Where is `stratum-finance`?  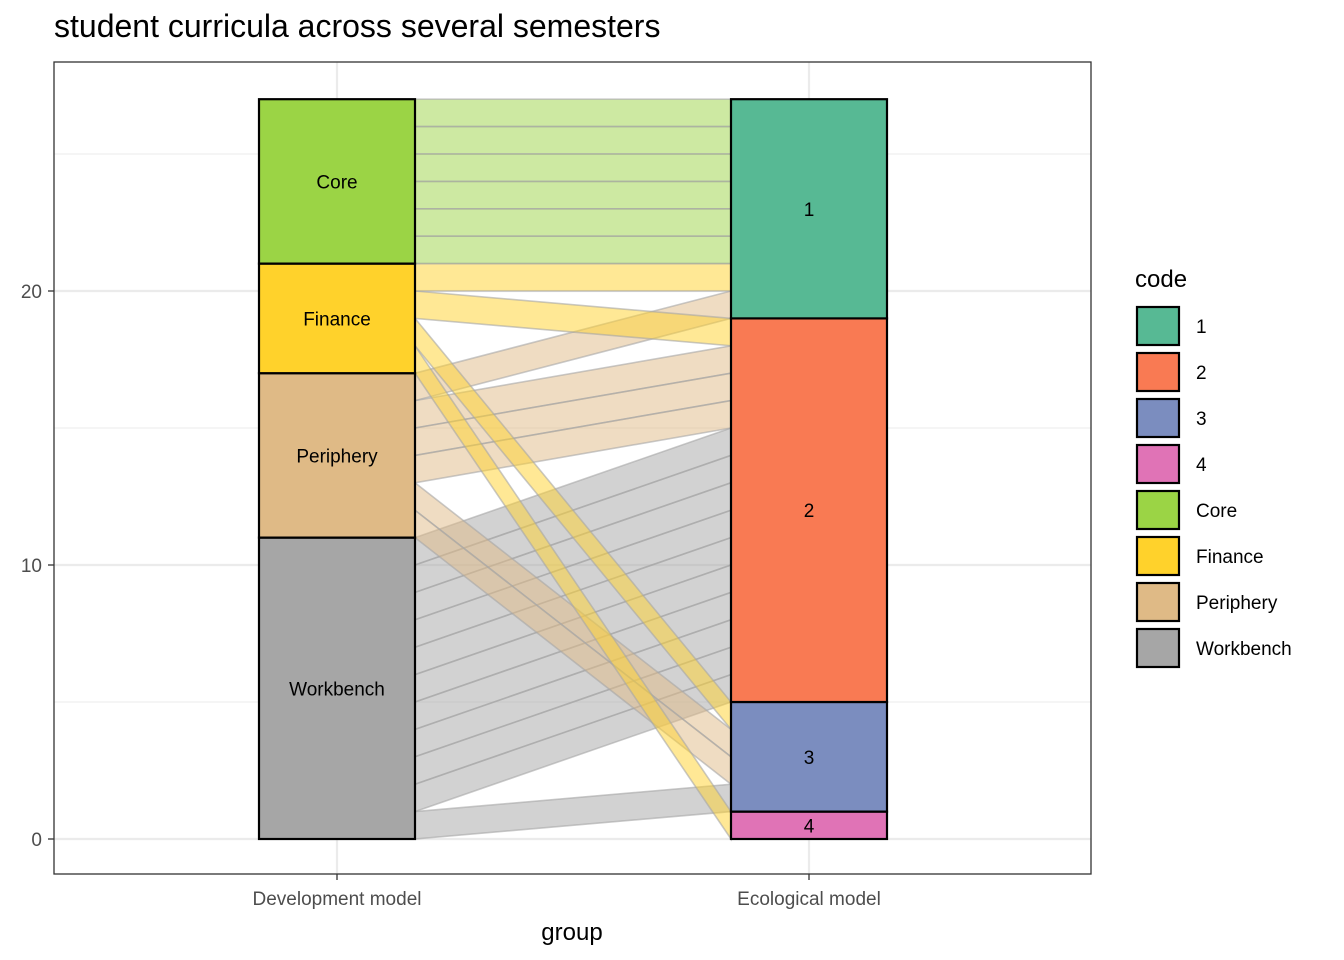 stratum-finance is located at coordinates (337, 318).